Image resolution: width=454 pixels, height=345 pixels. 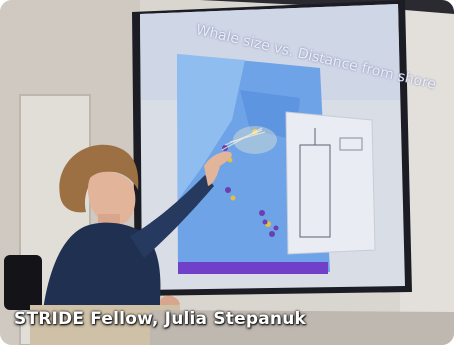 What do you see at coordinates (211, 127) in the screenshot?
I see `map-coast` at bounding box center [211, 127].